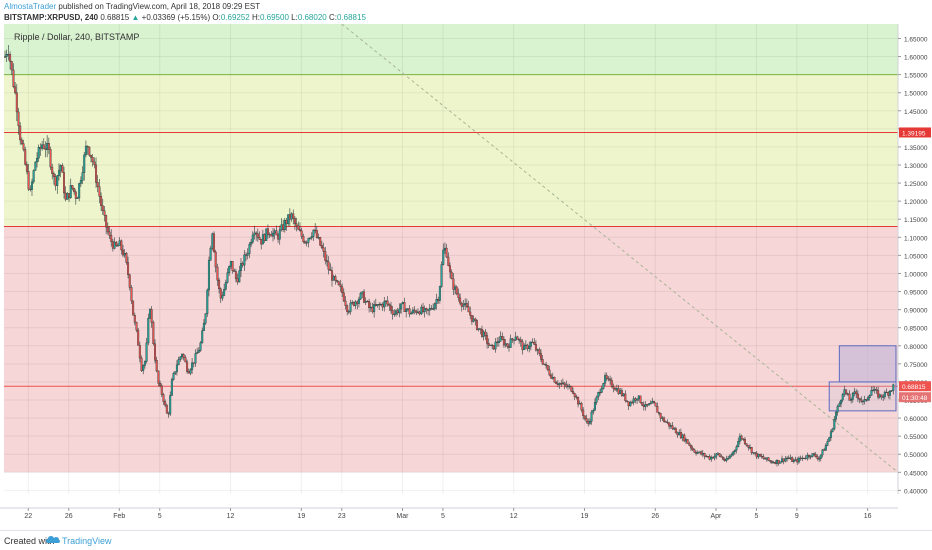  I want to click on x-tick-label: Feb, so click(119, 516).